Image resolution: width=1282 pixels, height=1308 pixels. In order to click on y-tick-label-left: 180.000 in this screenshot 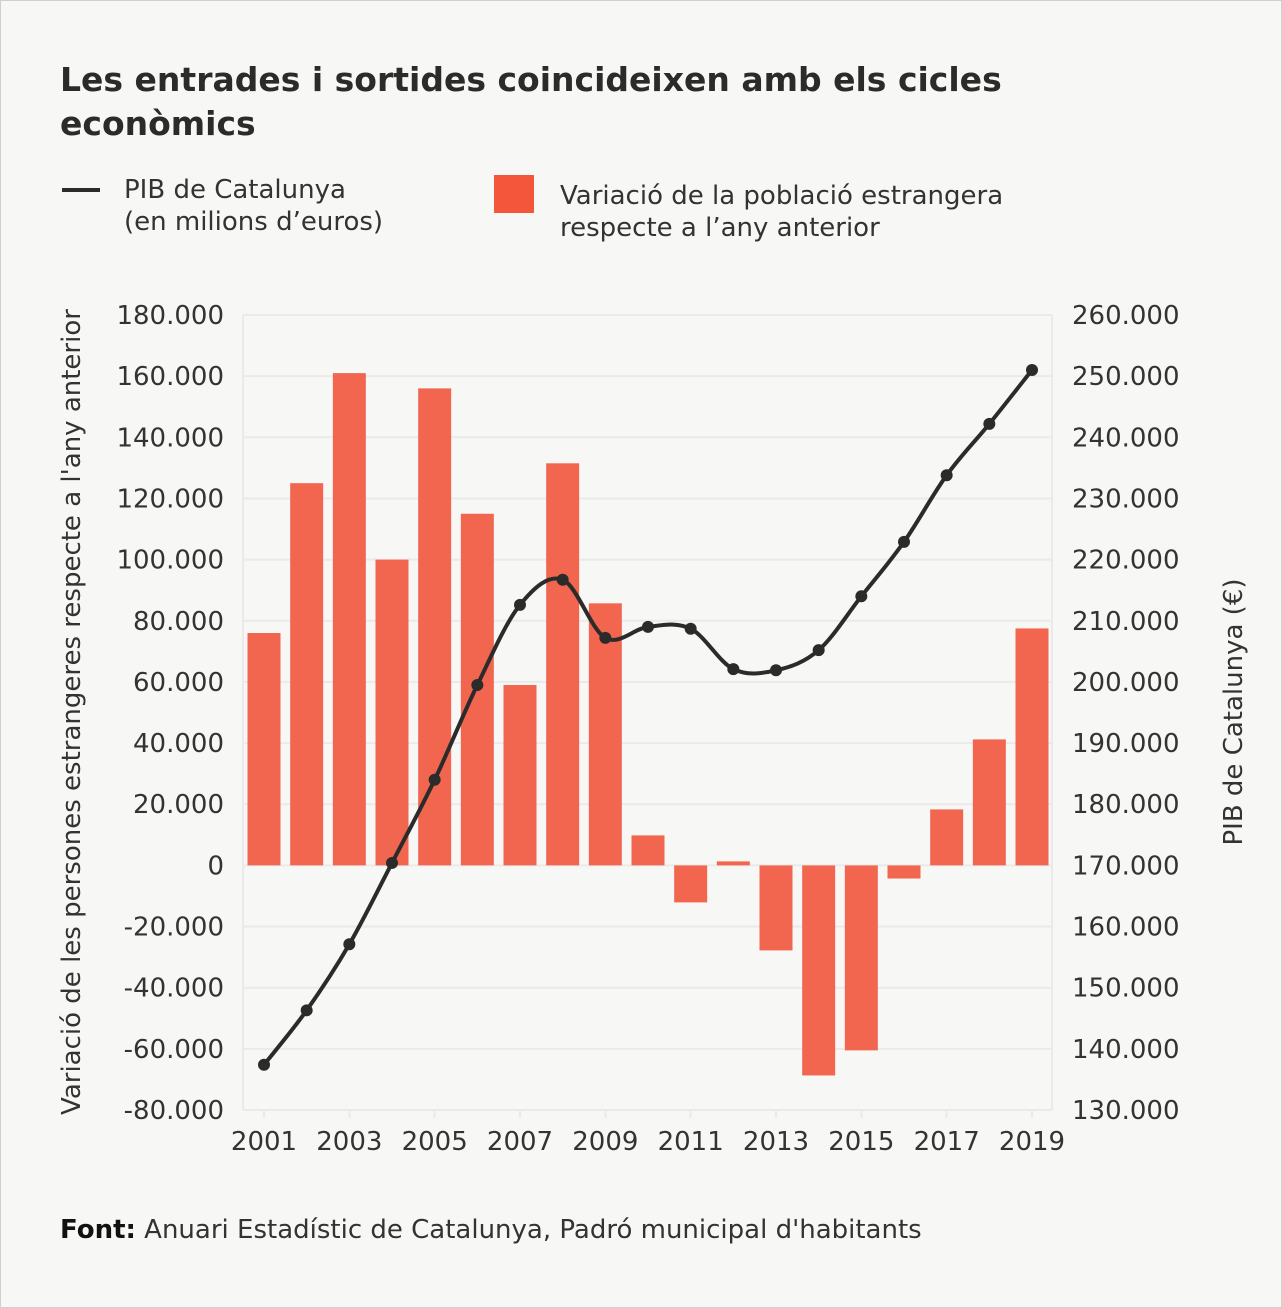, I will do `click(170, 316)`.